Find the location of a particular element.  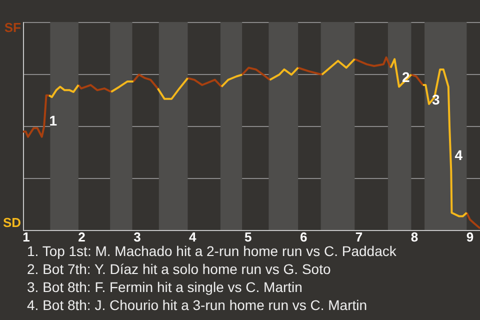

x-tick-label: 5 is located at coordinates (248, 237).